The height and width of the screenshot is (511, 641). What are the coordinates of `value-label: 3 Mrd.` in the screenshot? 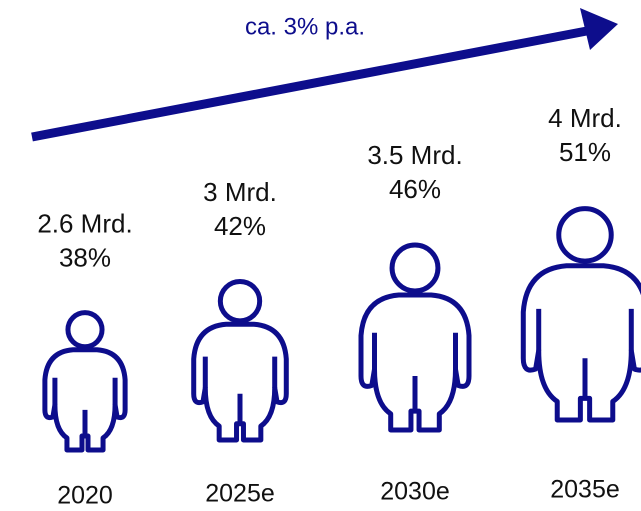 It's located at (240, 192).